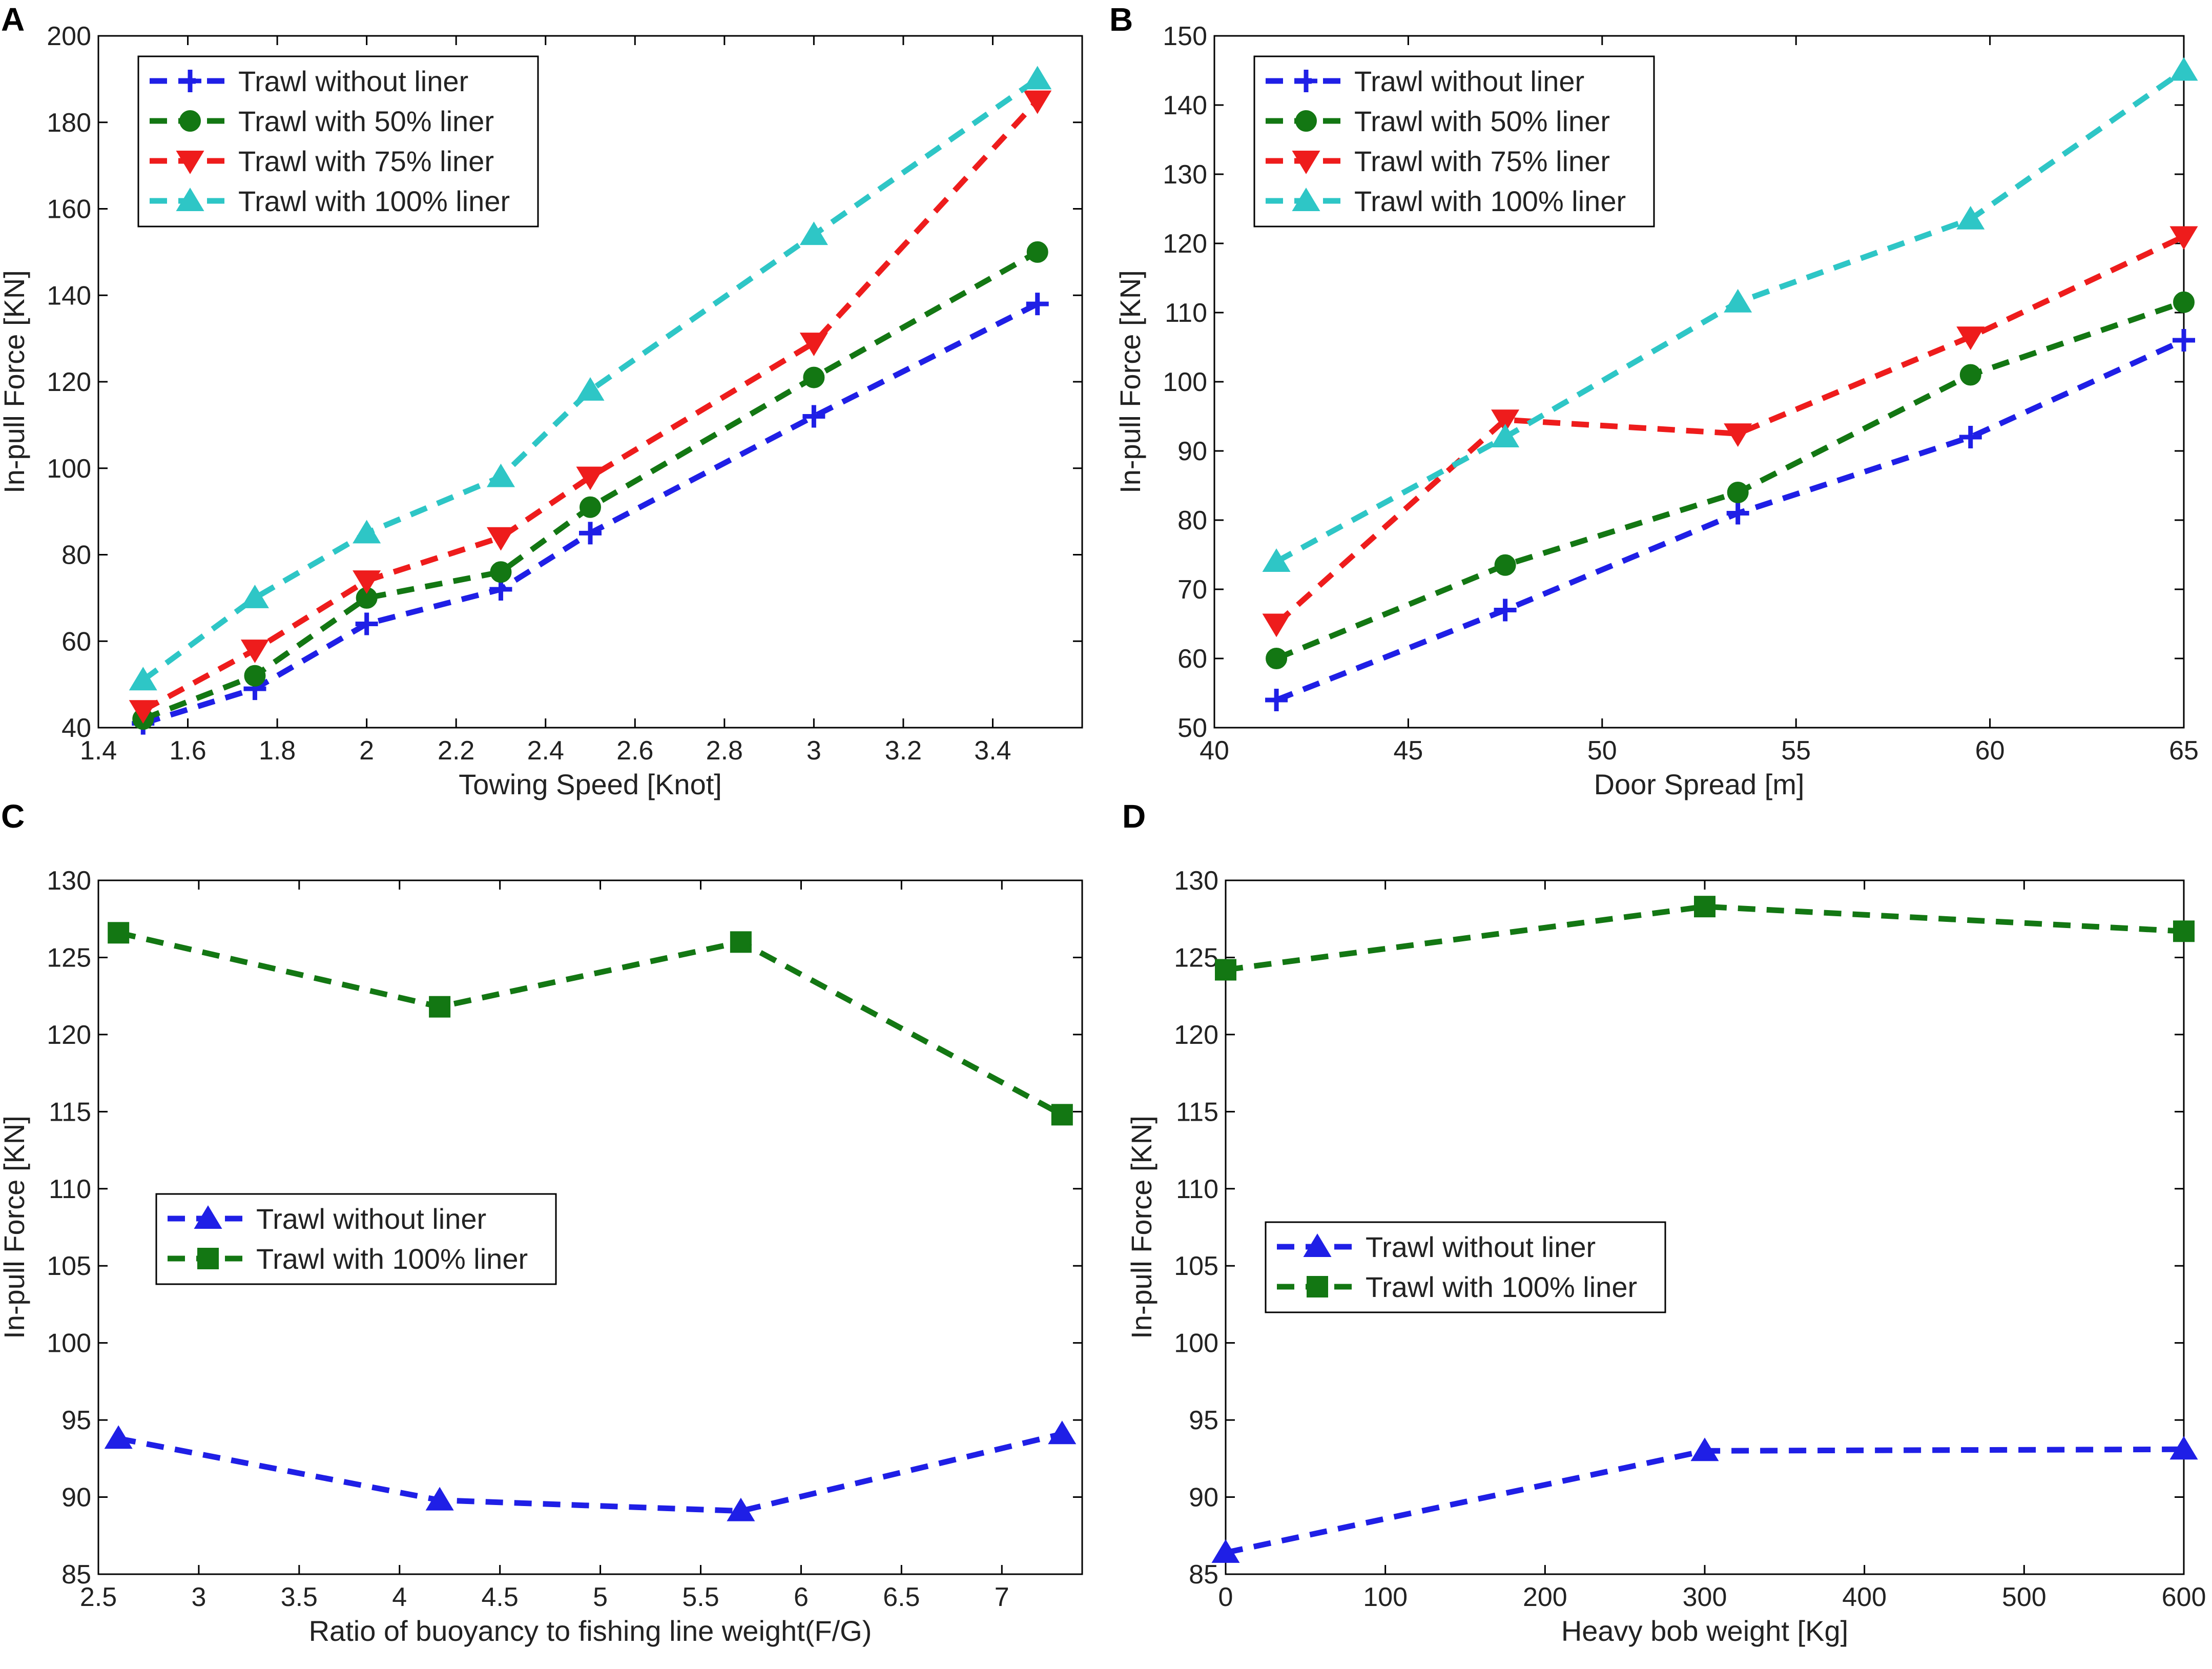  I want to click on y-tick-label: 110, so click(70, 1189).